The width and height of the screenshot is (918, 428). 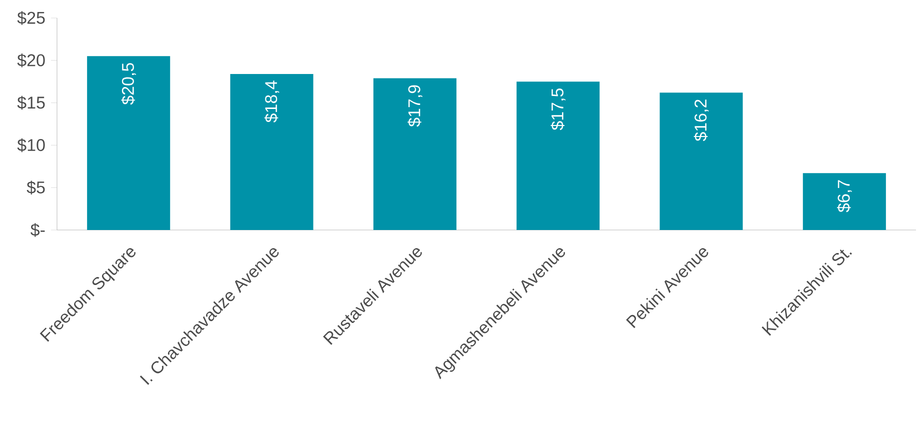 What do you see at coordinates (31, 145) in the screenshot?
I see `y-tick-label: $10` at bounding box center [31, 145].